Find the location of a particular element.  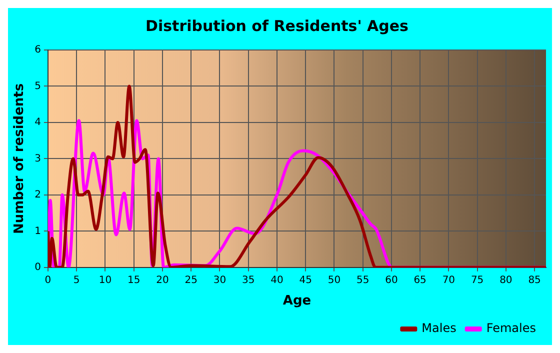

y-tick-label: 4 is located at coordinates (37, 122).